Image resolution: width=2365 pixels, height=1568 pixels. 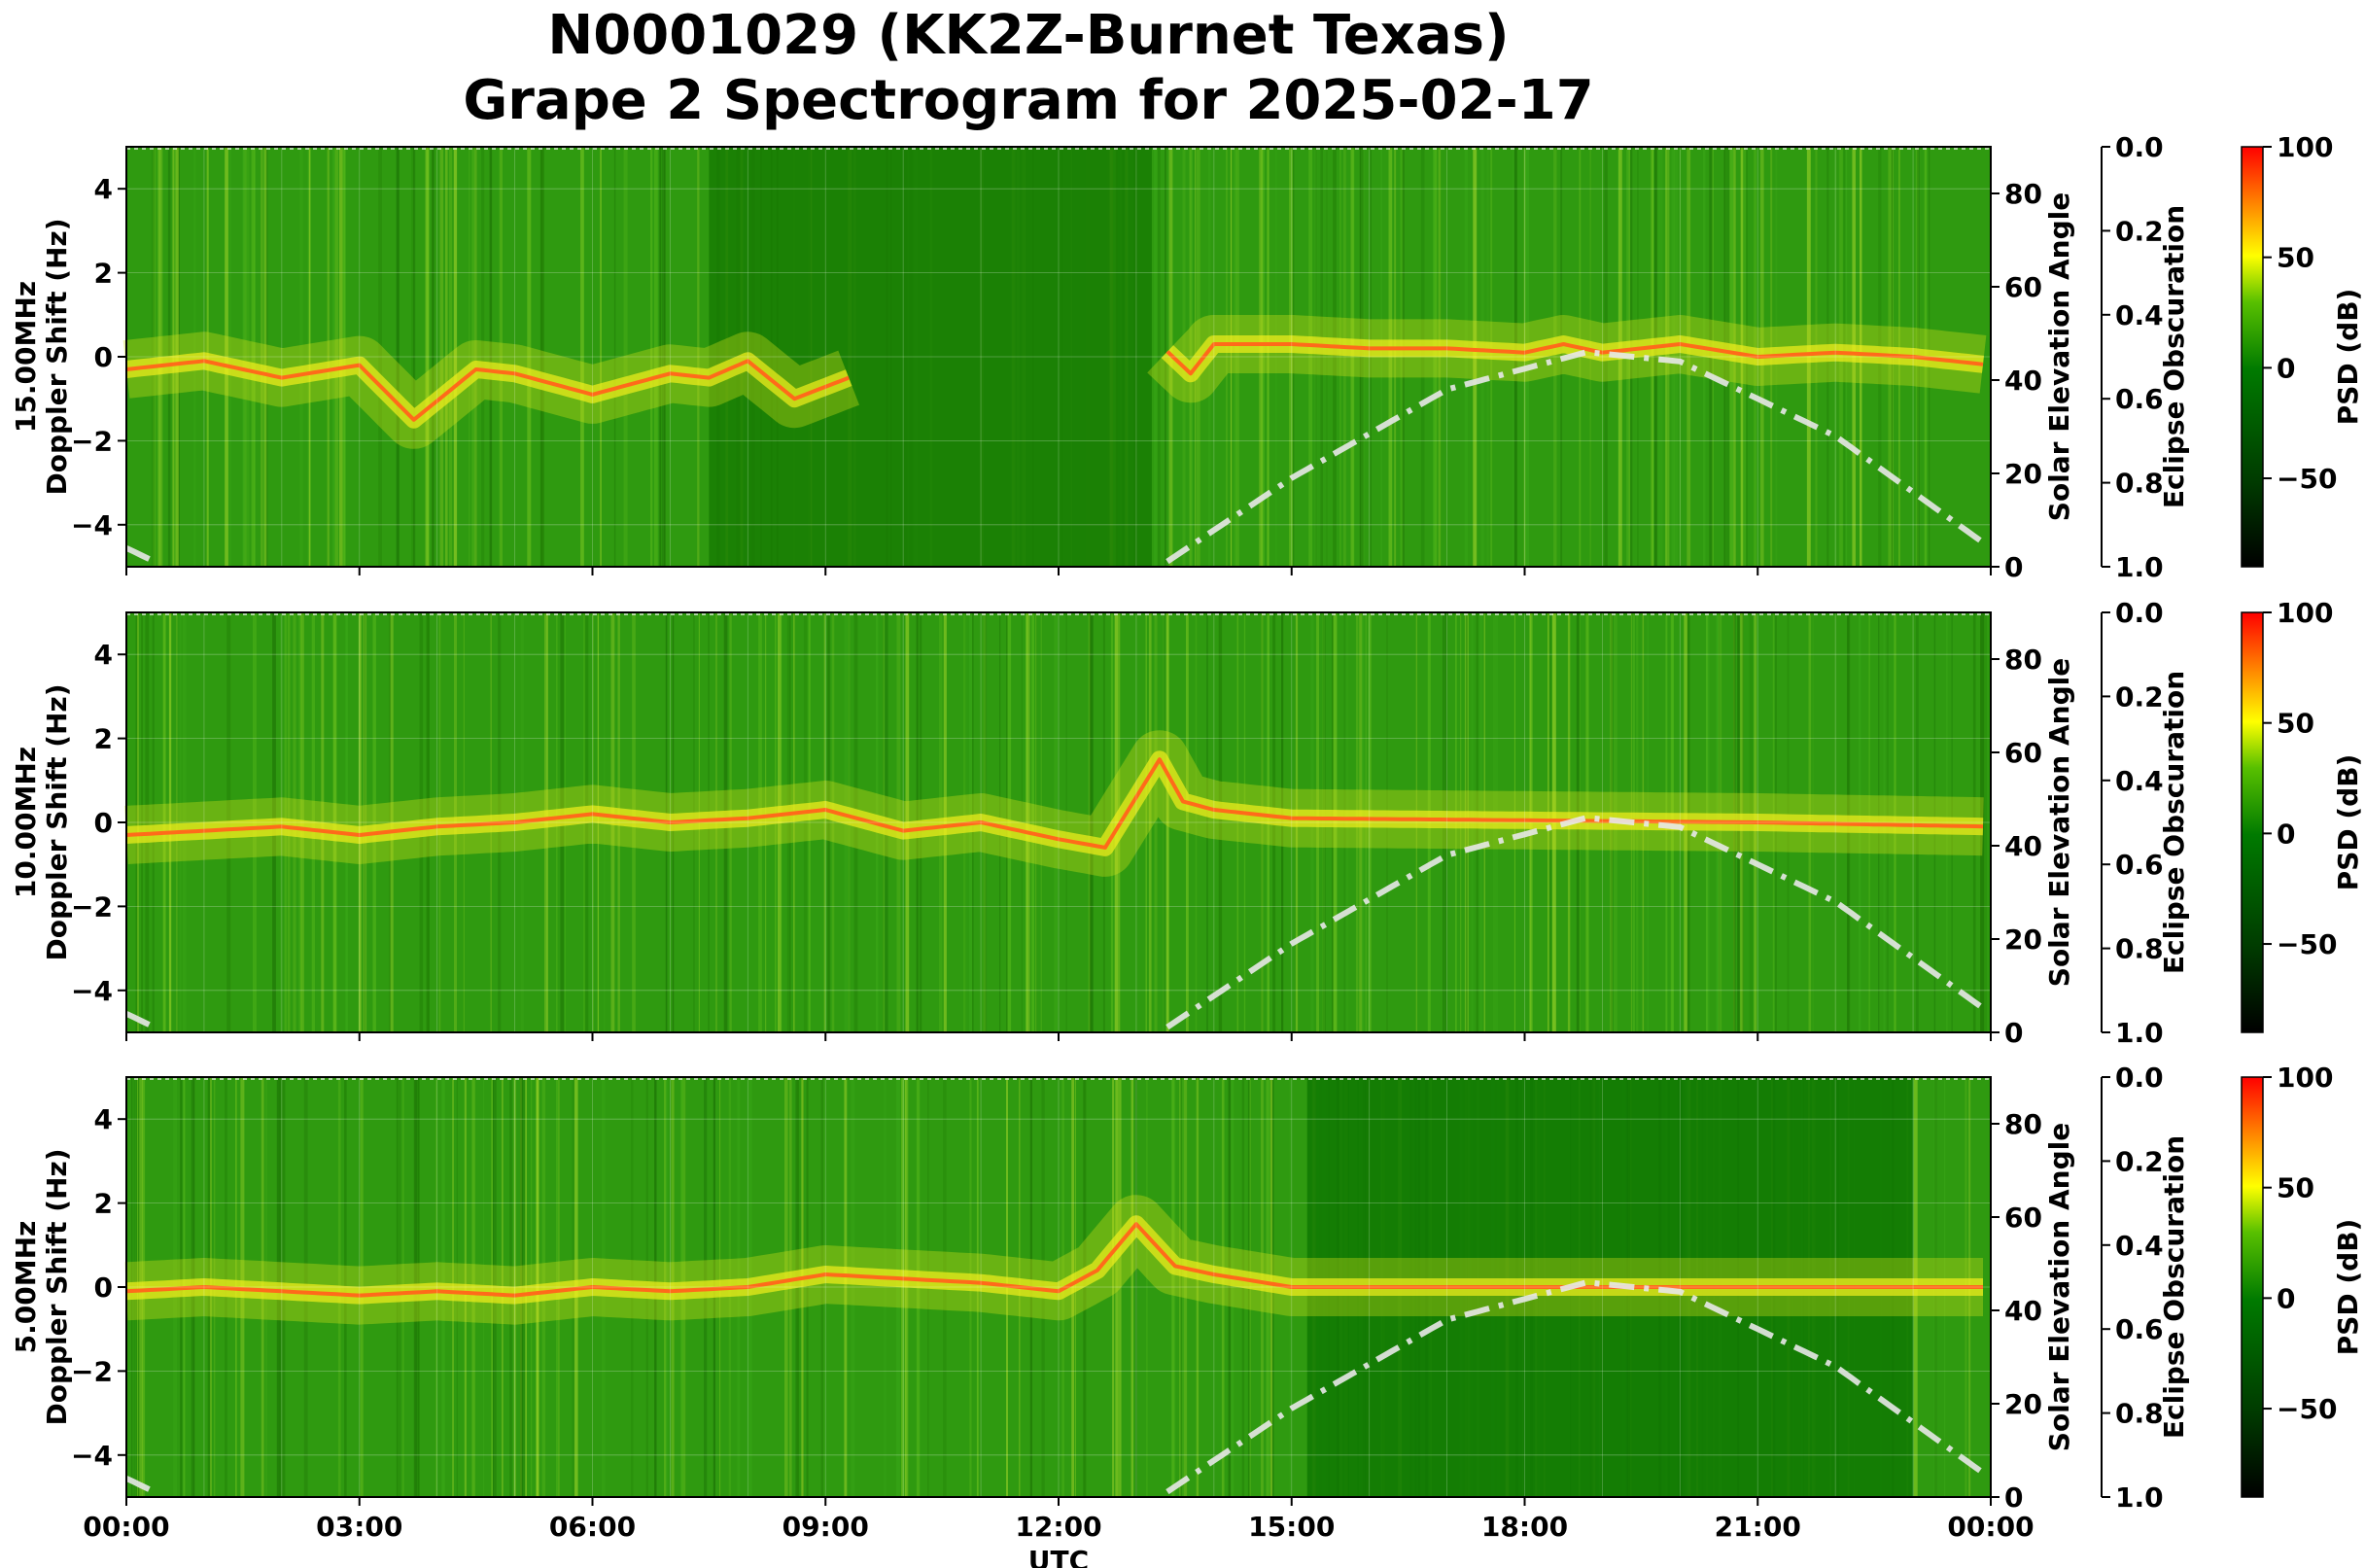 What do you see at coordinates (57, 821) in the screenshot?
I see `y-axis-label: Doppler Shift (Hz)` at bounding box center [57, 821].